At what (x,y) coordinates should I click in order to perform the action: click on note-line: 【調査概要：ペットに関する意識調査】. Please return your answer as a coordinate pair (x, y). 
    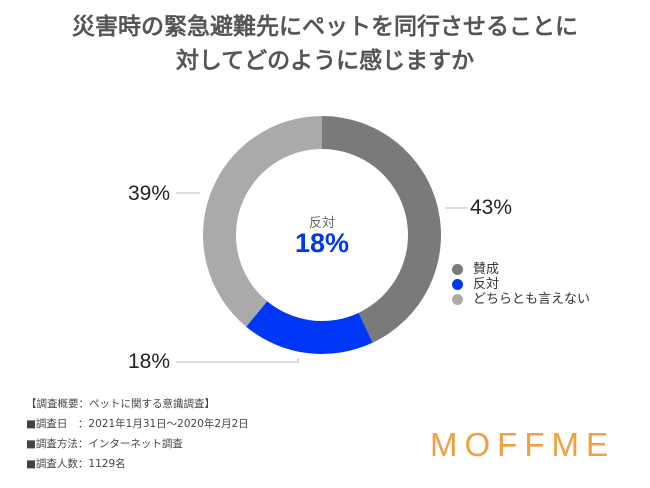
    Looking at the image, I should click on (120, 404).